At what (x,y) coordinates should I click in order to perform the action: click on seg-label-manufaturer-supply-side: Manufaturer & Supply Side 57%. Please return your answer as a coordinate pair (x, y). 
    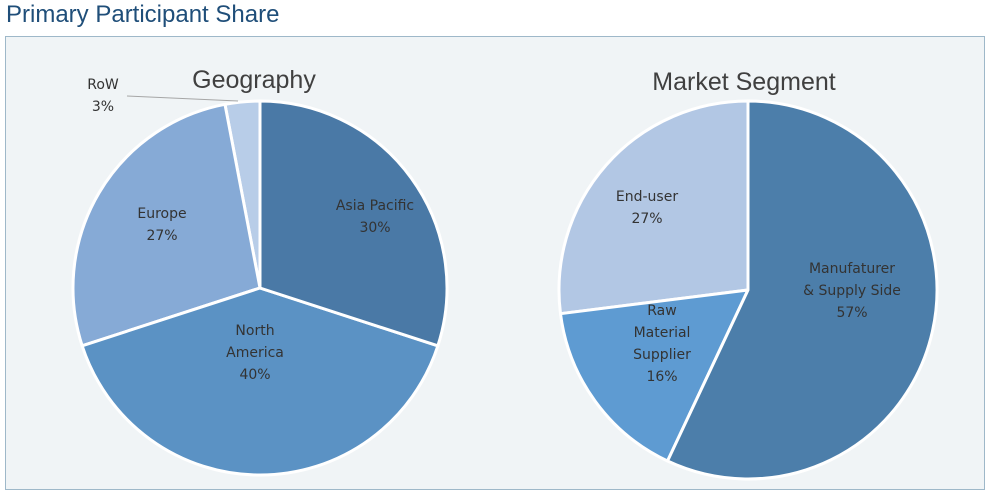
    Looking at the image, I should click on (852, 291).